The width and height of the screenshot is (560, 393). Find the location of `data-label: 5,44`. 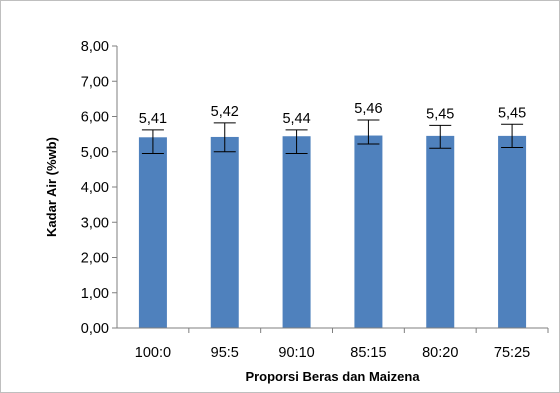

data-label: 5,44 is located at coordinates (296, 119).